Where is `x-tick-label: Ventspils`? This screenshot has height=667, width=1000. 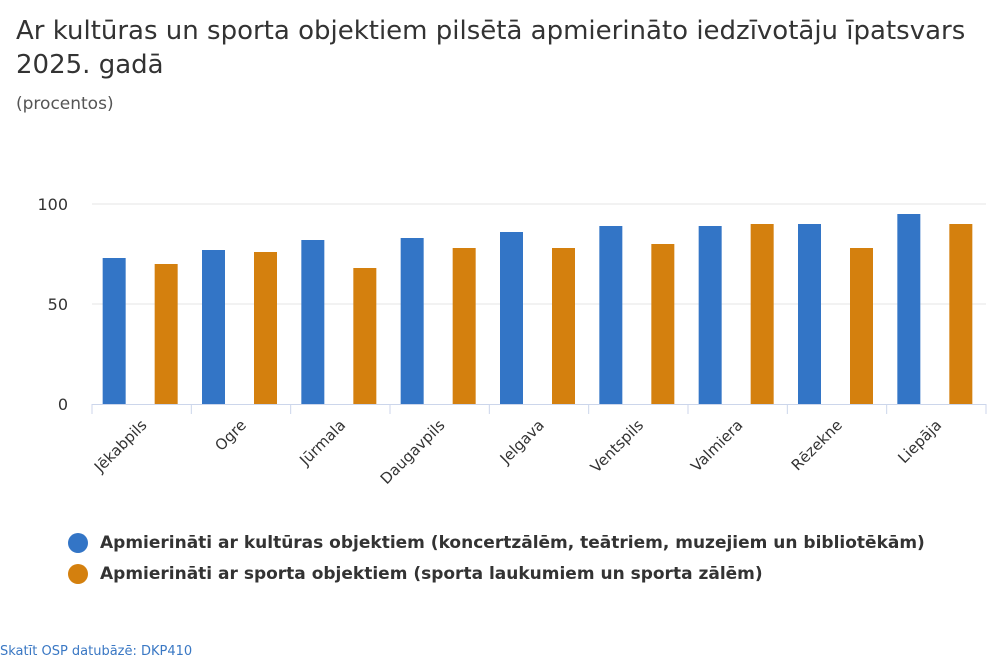 x-tick-label: Ventspils is located at coordinates (617, 446).